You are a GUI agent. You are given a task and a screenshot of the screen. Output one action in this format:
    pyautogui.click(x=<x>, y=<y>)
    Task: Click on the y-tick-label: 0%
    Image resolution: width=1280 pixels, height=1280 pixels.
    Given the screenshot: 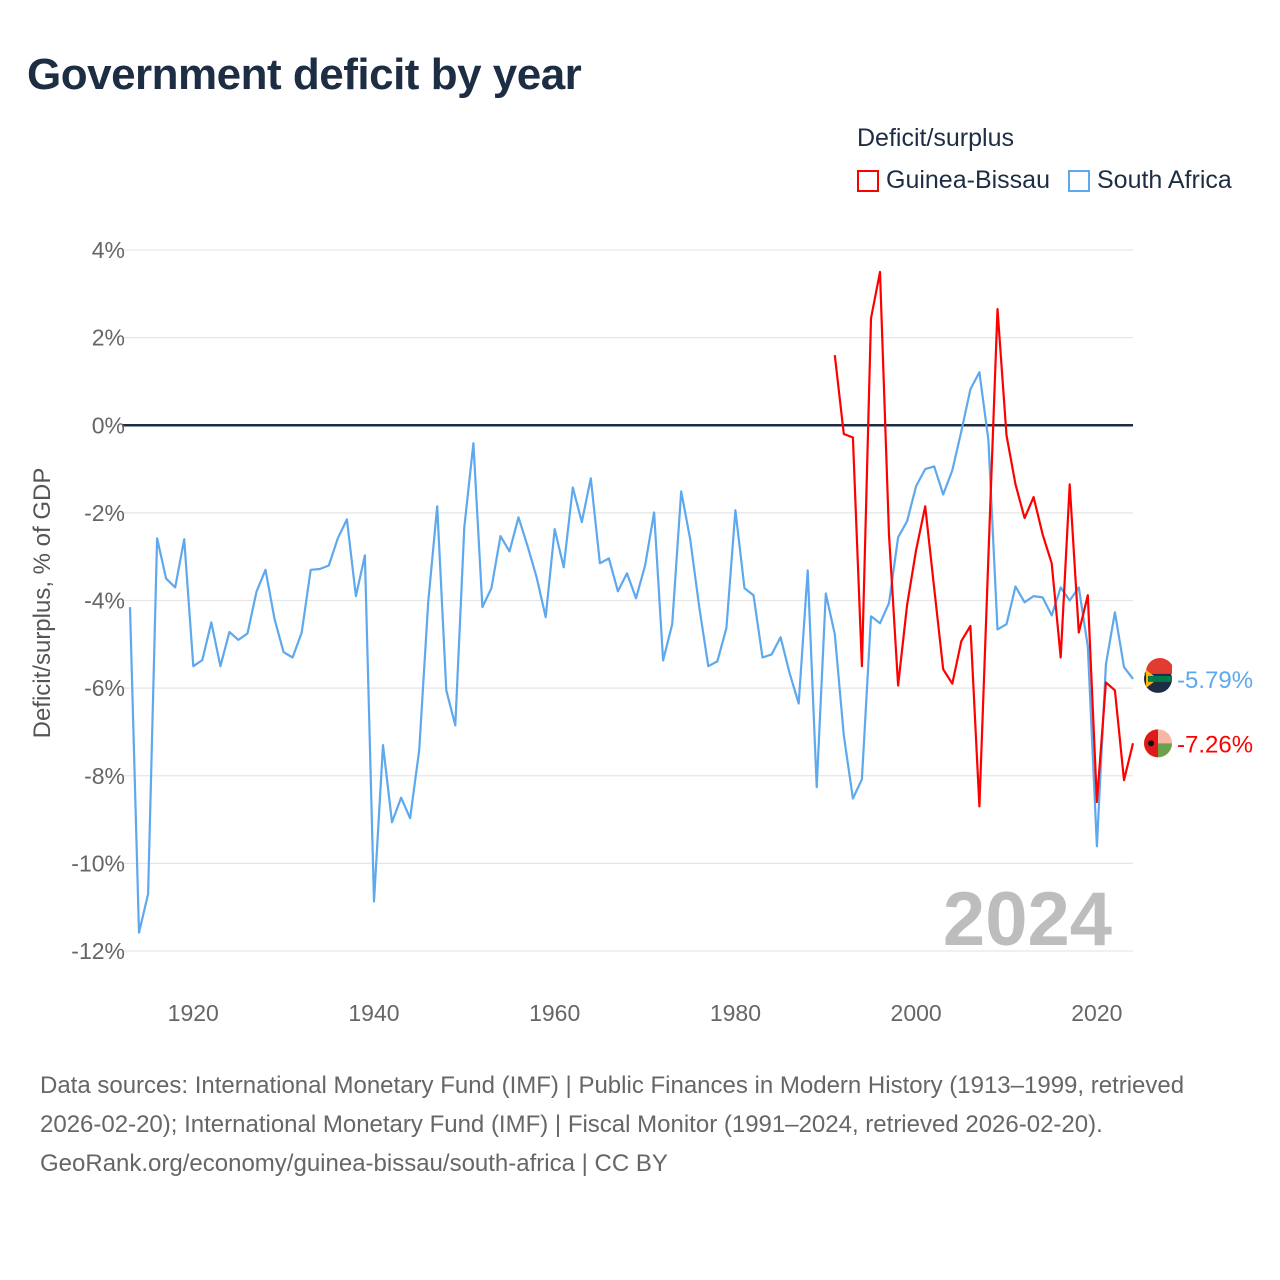 What is the action you would take?
    pyautogui.click(x=108, y=425)
    